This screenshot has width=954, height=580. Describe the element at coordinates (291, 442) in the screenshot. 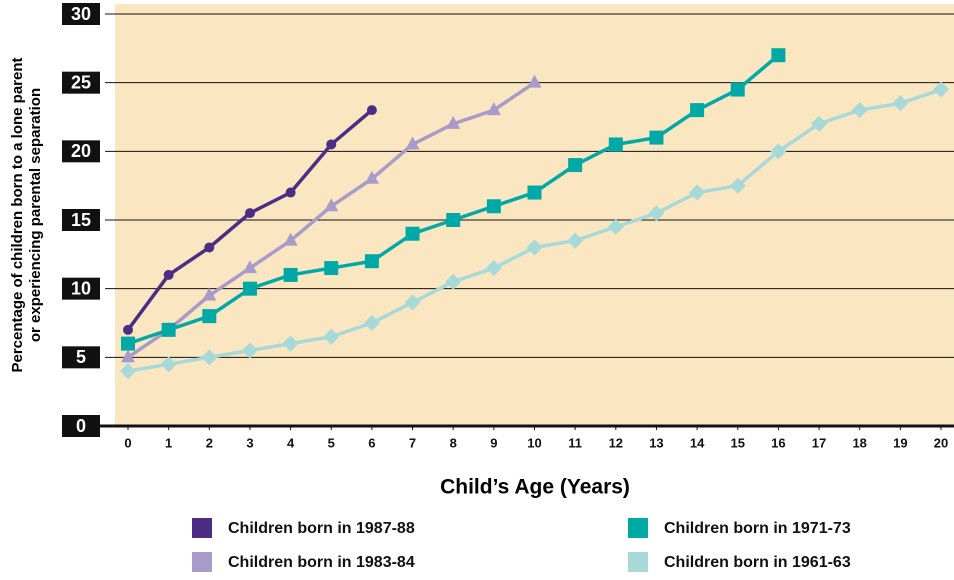

I see `x-tick-label: 4` at that location.